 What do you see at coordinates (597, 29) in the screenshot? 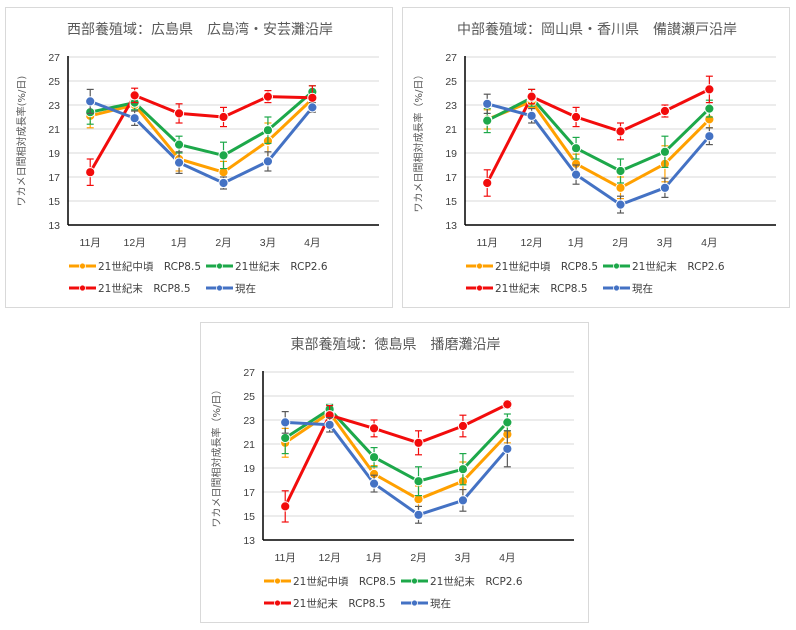
I see `chart-title: 中部養殖域：岡山県・香川県 備讃瀬戸沿岸` at bounding box center [597, 29].